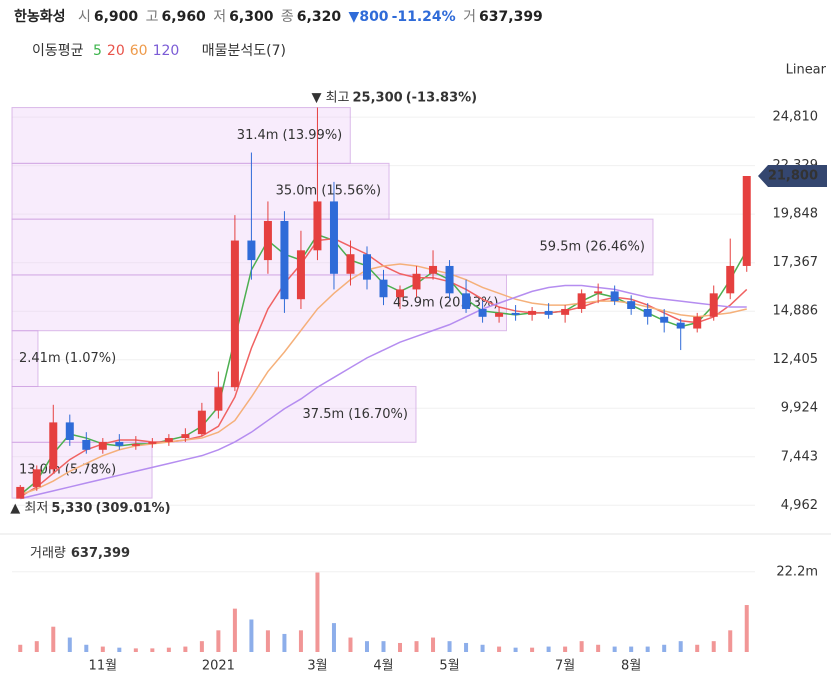 The width and height of the screenshot is (831, 679). I want to click on value: 6,320, so click(319, 17).